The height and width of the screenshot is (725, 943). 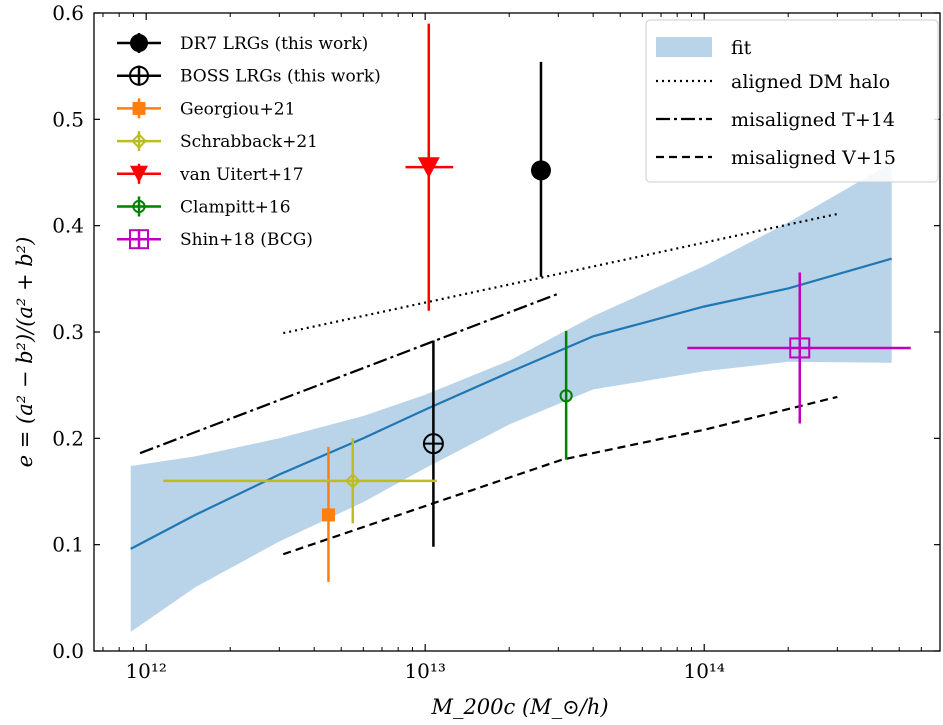 I want to click on legend-line-label-2: misaligned V+15, so click(x=813, y=158).